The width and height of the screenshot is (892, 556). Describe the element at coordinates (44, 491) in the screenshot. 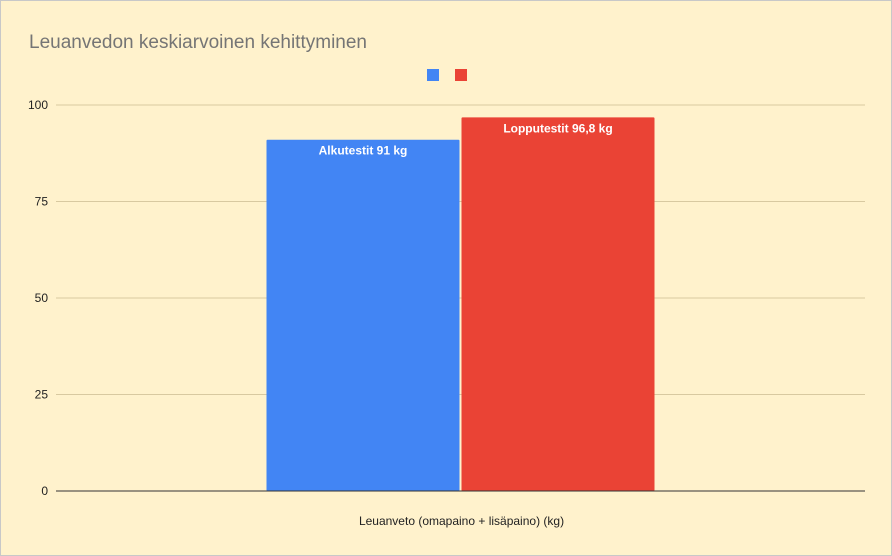

I see `y-tick-label: 0` at that location.